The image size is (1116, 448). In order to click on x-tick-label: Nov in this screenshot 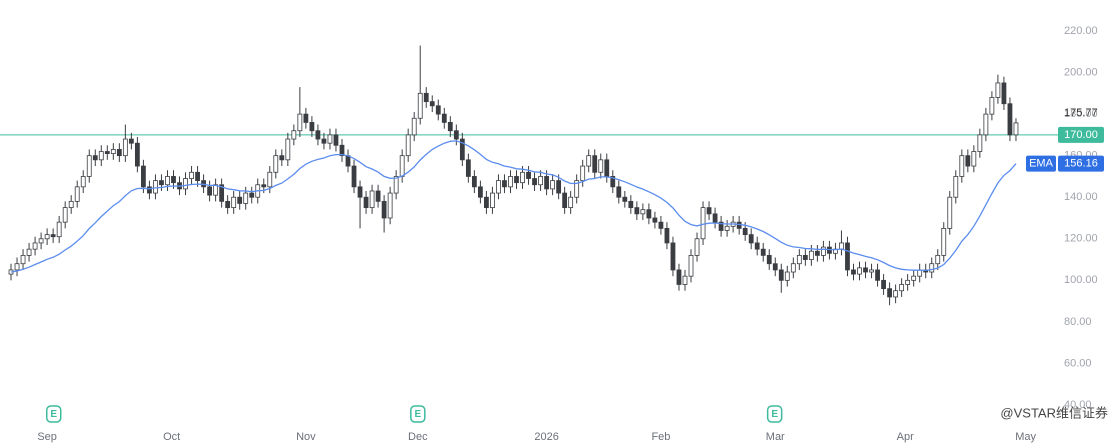, I will do `click(306, 437)`.